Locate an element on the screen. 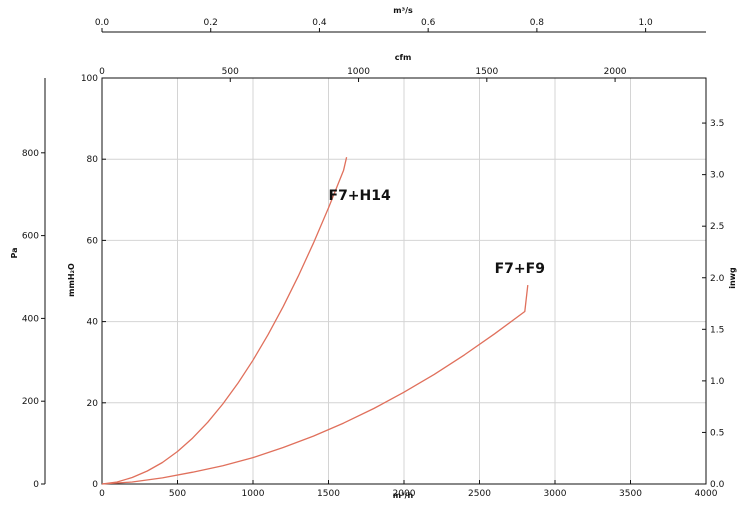 The image size is (747, 511). left-pa-tick-label-3: 600 is located at coordinates (30, 237).